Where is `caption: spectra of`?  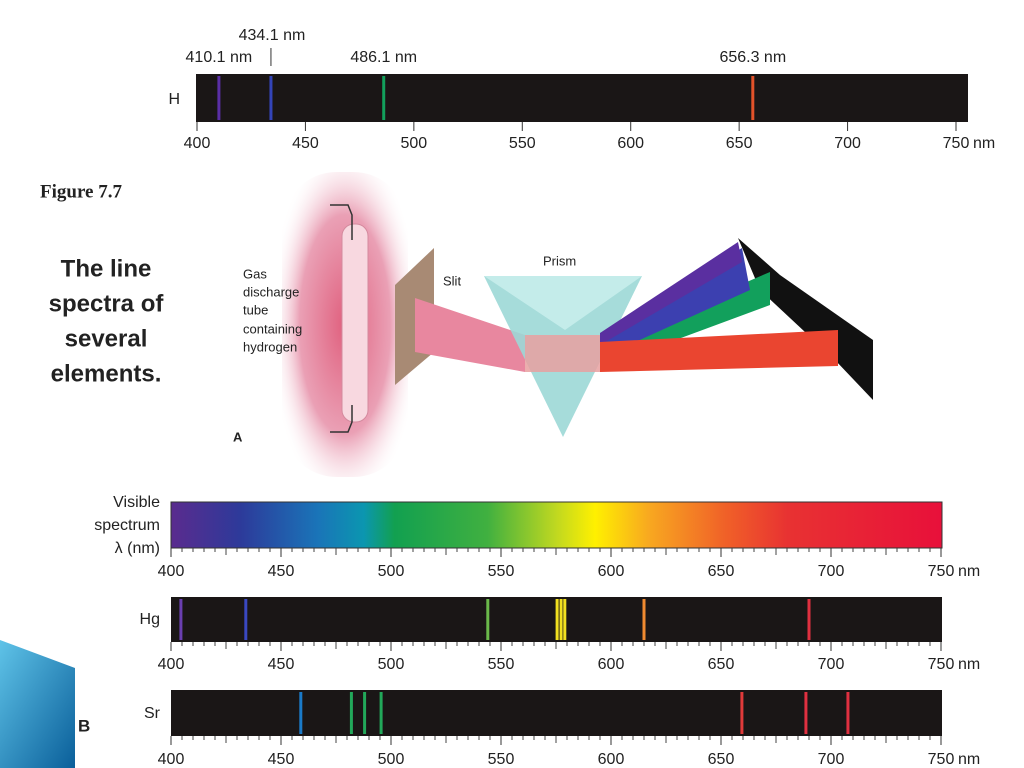 caption: spectra of is located at coordinates (107, 303).